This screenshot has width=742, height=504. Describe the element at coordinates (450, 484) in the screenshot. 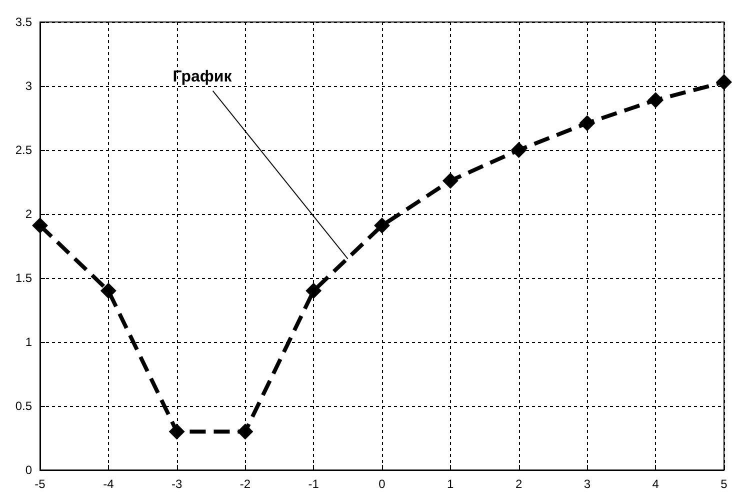

I see `x-tick-label: 1` at that location.